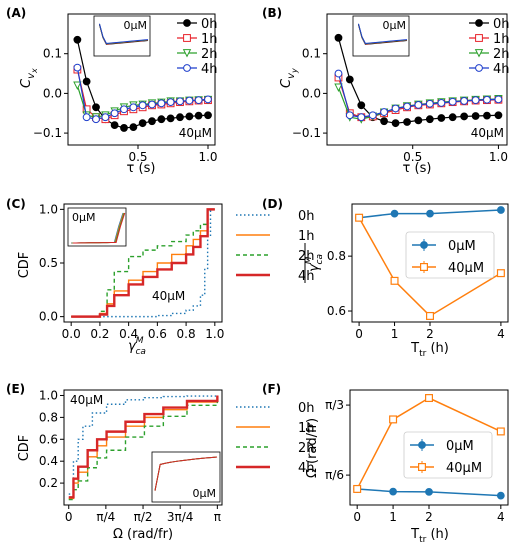  I want to click on legend-entry: 40μM, so click(446, 468).